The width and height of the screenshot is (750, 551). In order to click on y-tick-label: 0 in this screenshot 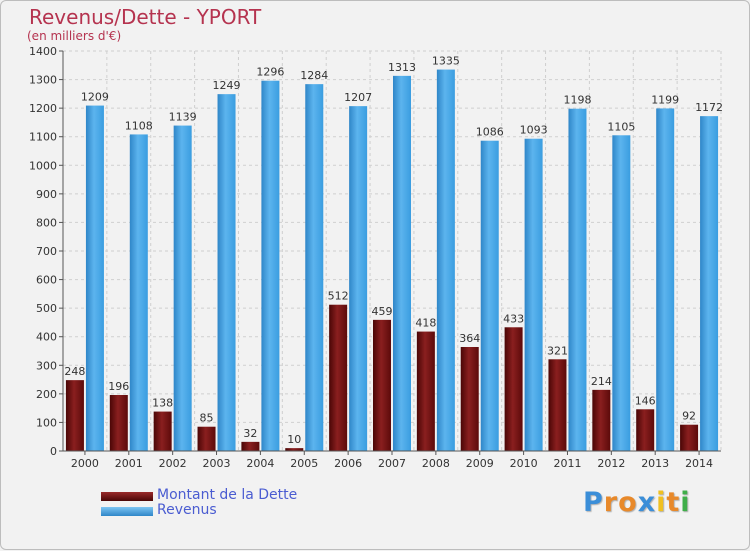, I will do `click(53, 451)`.